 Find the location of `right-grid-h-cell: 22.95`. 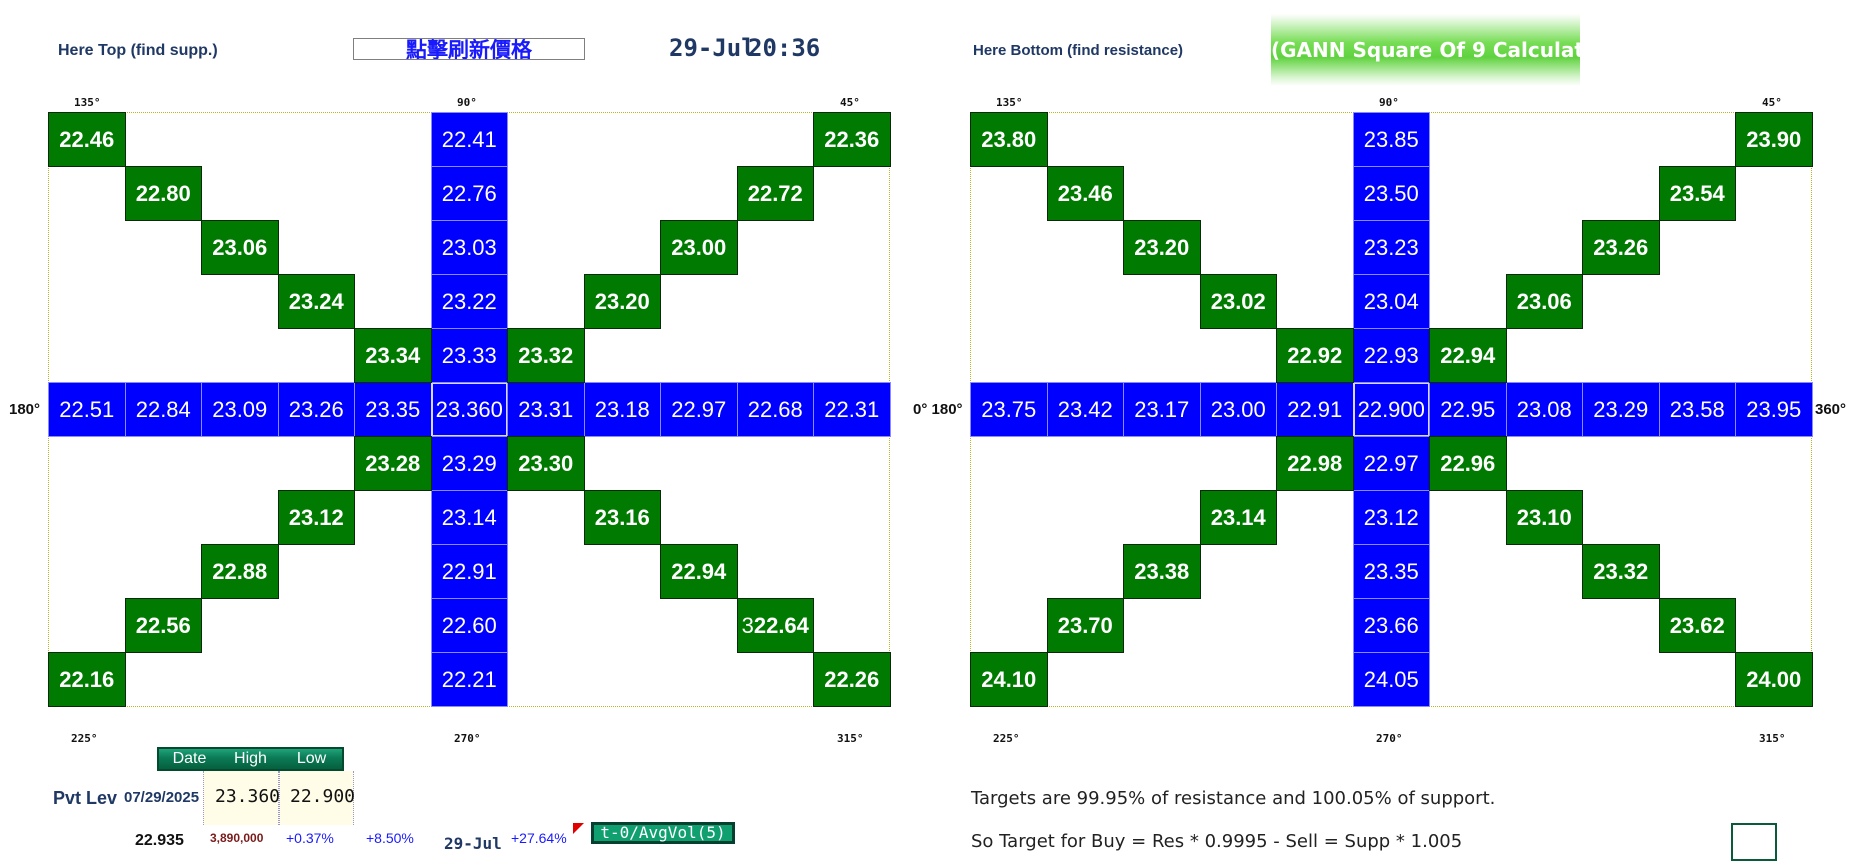

right-grid-h-cell: 22.95 is located at coordinates (1468, 409).